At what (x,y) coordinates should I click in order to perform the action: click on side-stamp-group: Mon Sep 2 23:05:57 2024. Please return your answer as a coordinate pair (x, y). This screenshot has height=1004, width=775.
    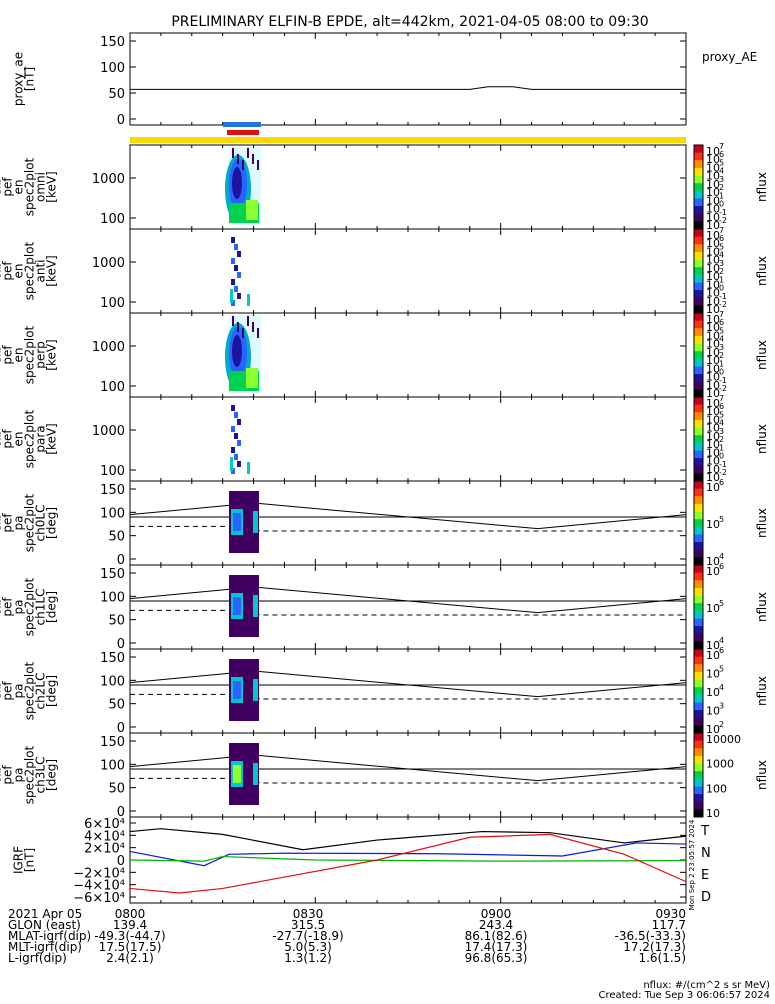
    Looking at the image, I should click on (692, 864).